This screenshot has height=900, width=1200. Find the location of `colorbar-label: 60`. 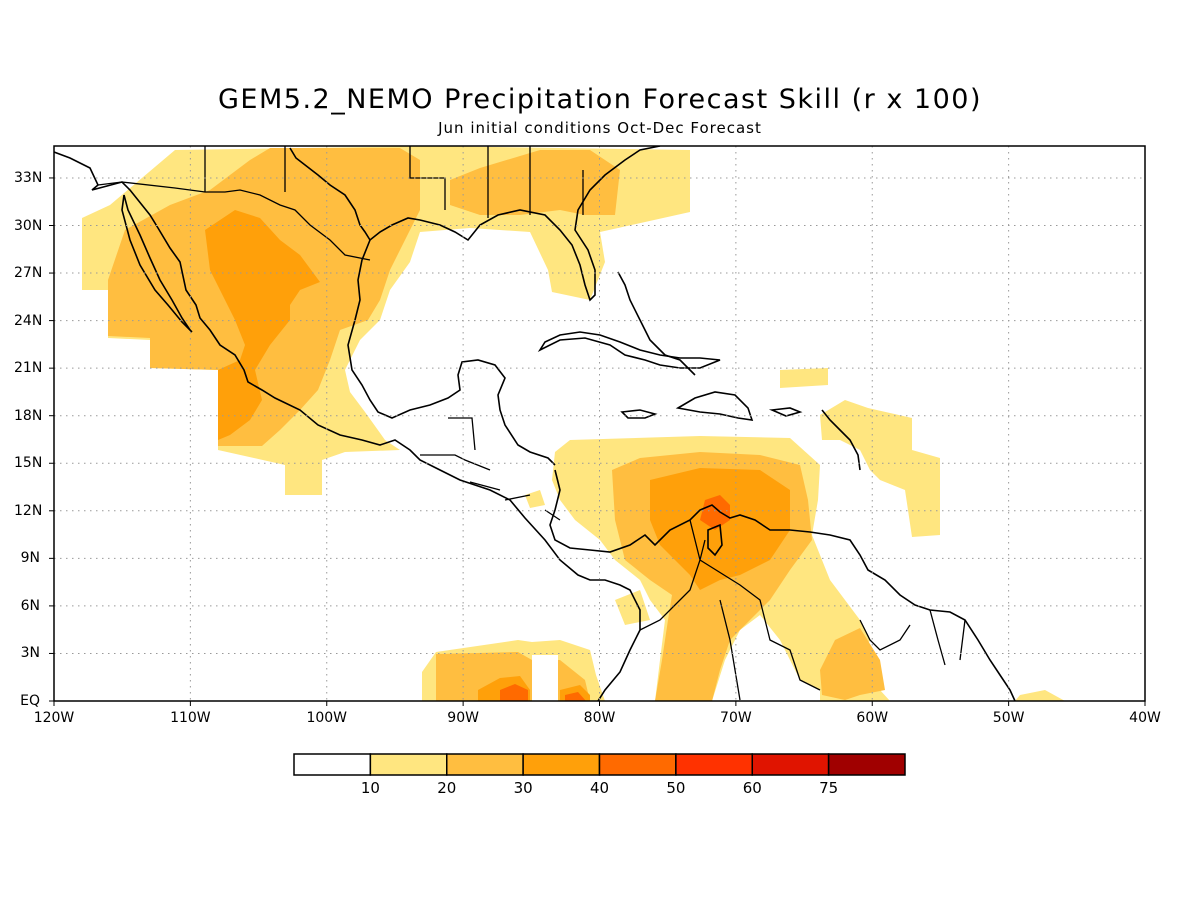

colorbar-label: 60 is located at coordinates (752, 788).